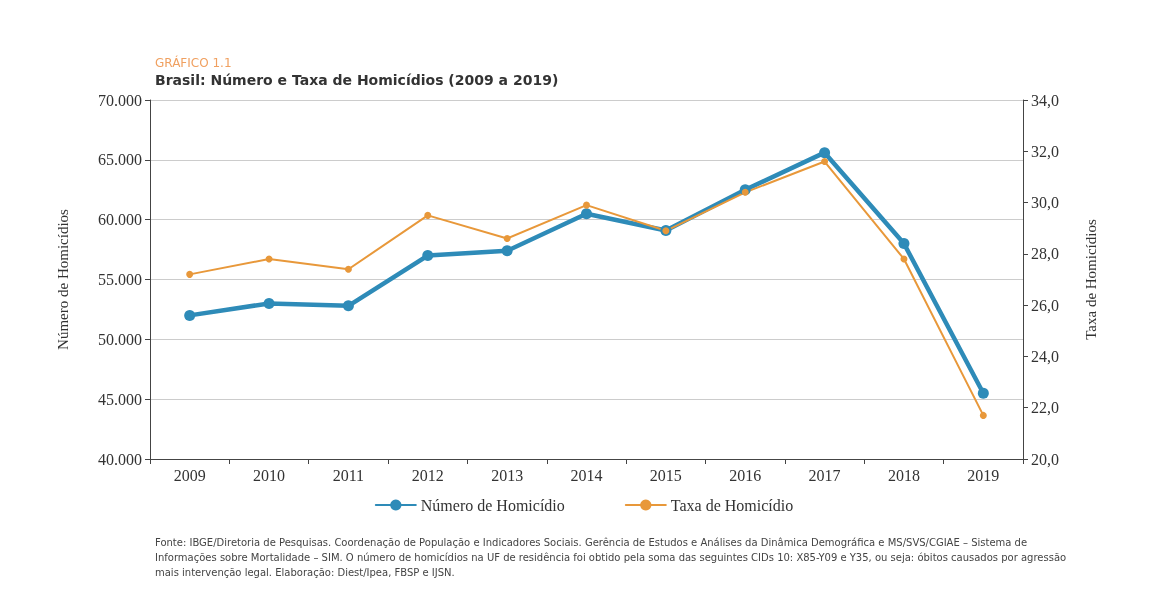  What do you see at coordinates (427, 475) in the screenshot?
I see `x-tick-label: 2012` at bounding box center [427, 475].